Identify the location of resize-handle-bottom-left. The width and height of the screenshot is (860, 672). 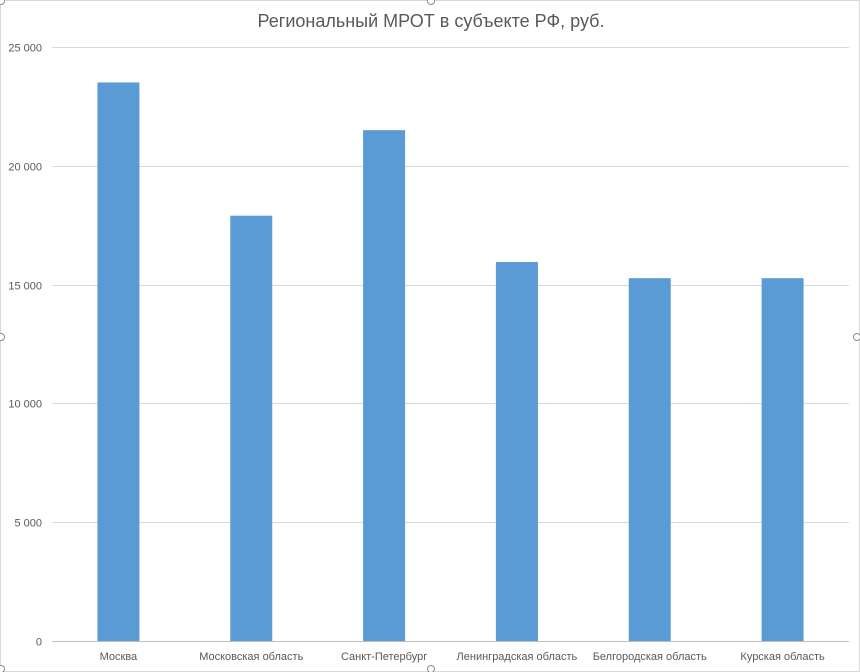
(2, 668).